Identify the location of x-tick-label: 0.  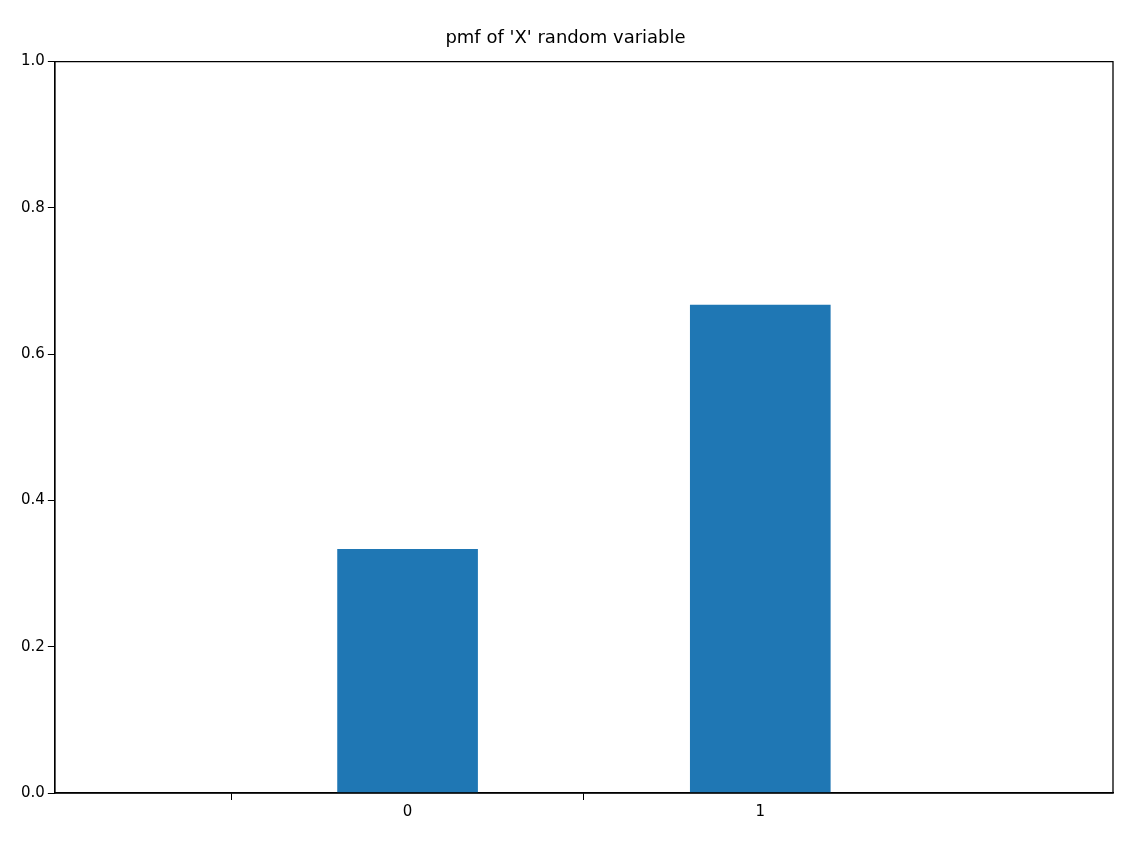
(407, 810).